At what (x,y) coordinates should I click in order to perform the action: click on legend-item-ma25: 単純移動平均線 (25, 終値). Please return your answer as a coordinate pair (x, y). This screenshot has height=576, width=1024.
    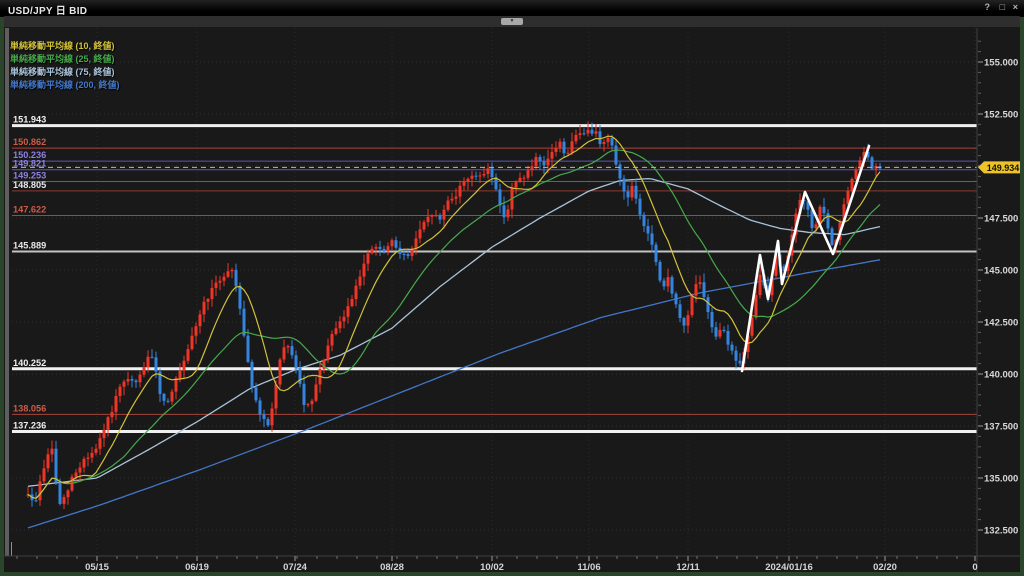
    Looking at the image, I should click on (62, 59).